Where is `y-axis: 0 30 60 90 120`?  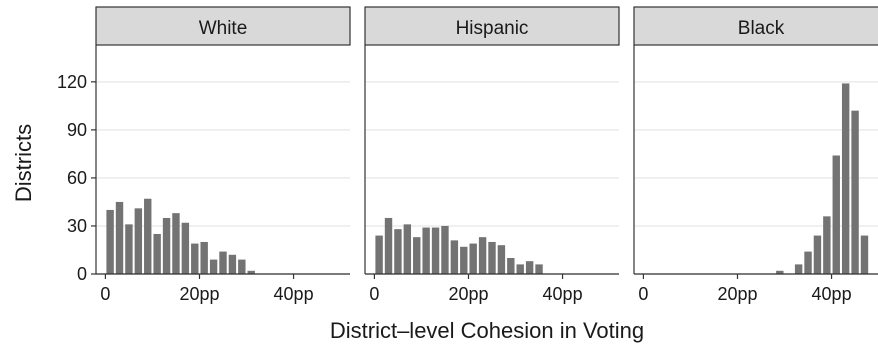
y-axis: 0 30 60 90 120 is located at coordinates (76, 178).